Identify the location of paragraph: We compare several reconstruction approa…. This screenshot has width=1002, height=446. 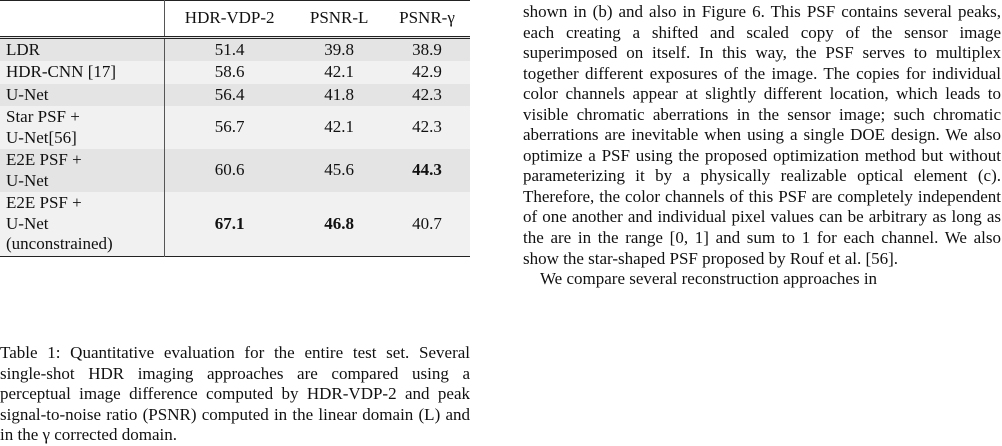
(709, 279).